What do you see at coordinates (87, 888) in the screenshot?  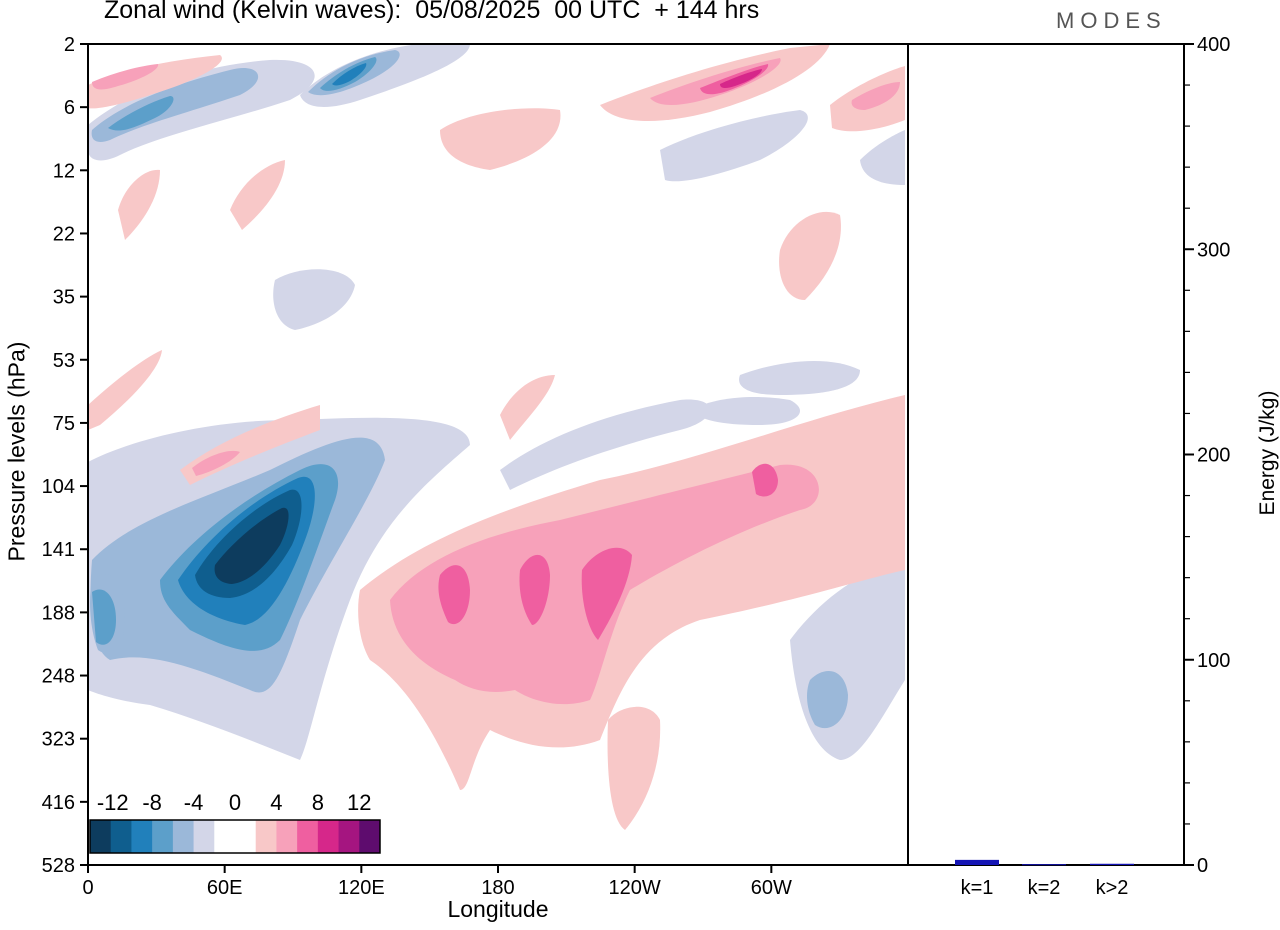 I see `x-tick-label: 0` at bounding box center [87, 888].